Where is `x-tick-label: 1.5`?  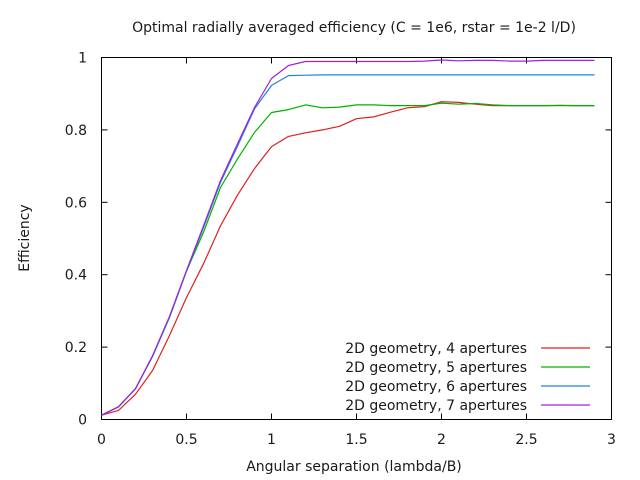
x-tick-label: 1.5 is located at coordinates (356, 440).